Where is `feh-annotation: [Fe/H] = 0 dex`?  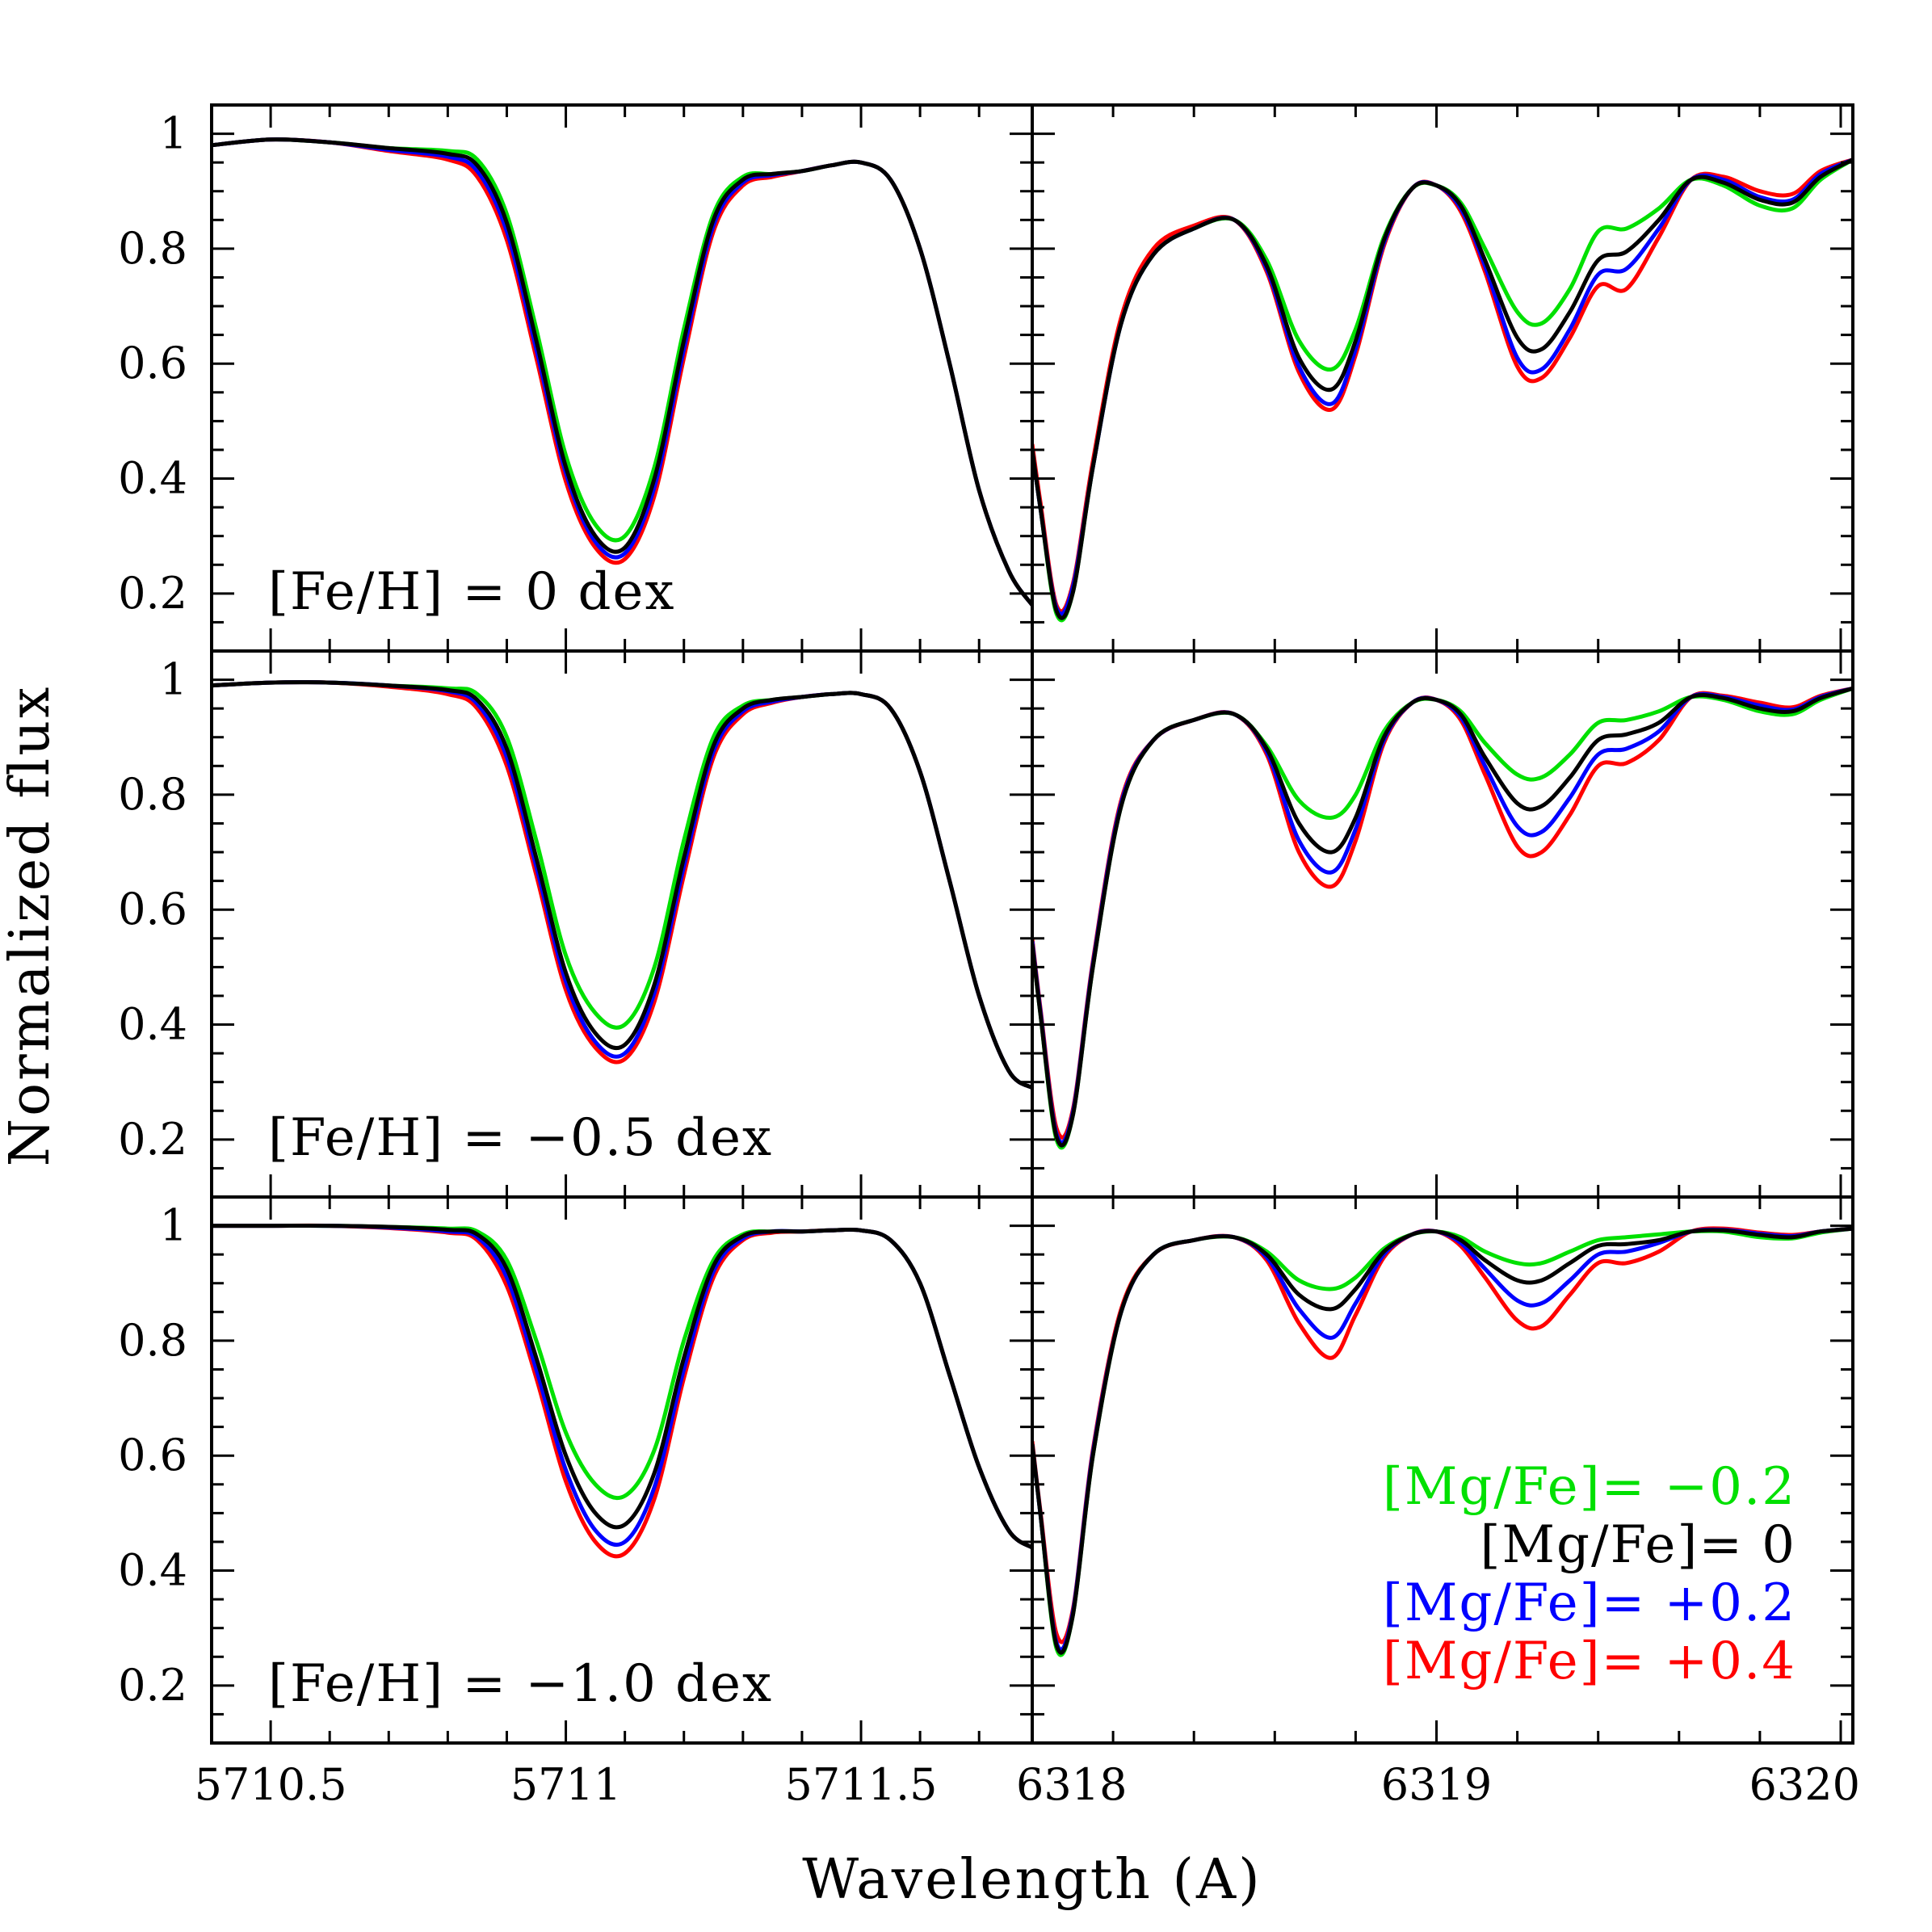
feh-annotation: [Fe/H] = 0 dex is located at coordinates (472, 592).